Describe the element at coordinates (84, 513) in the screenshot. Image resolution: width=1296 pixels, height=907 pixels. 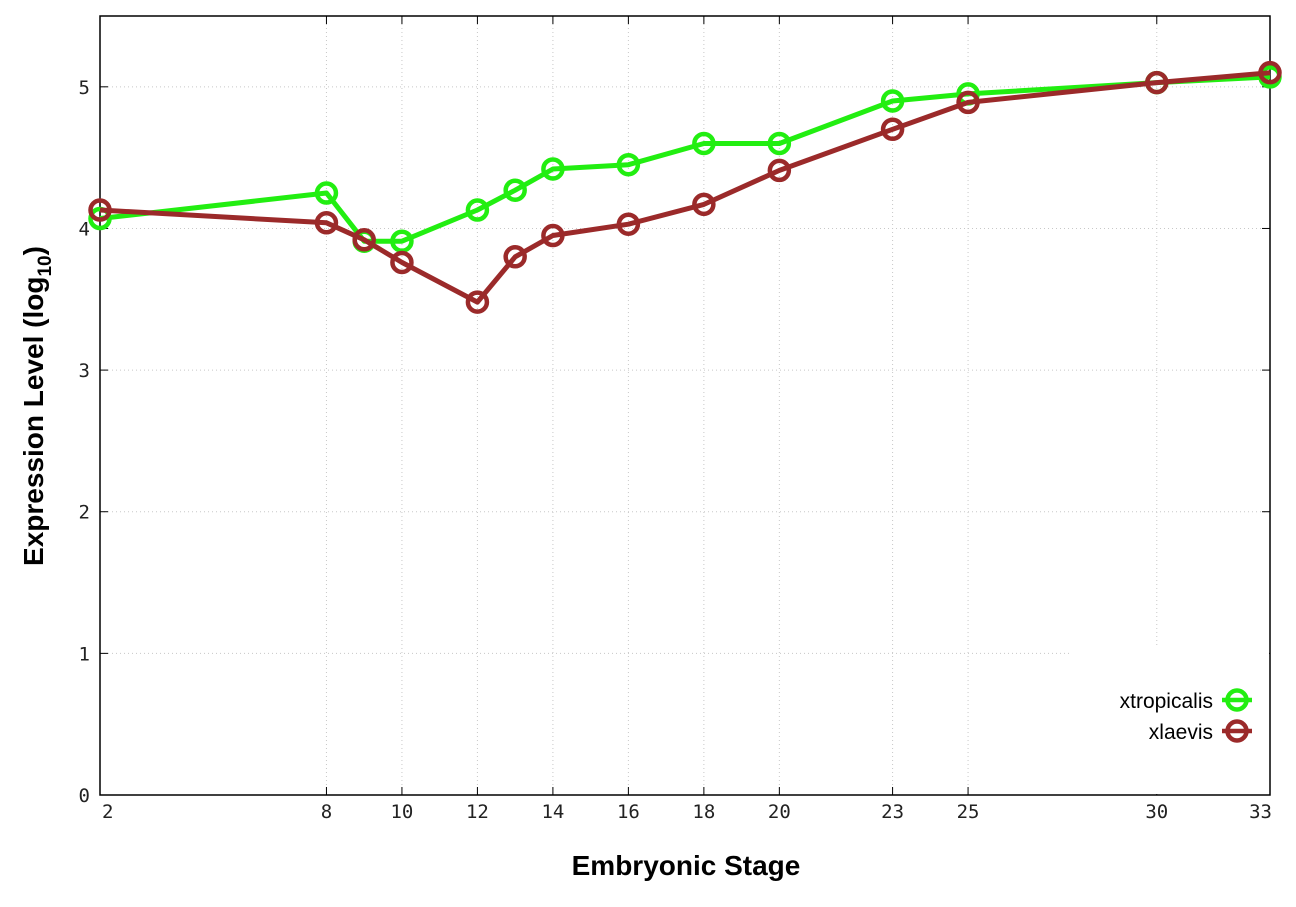
I see `y-tick-label: 2` at that location.